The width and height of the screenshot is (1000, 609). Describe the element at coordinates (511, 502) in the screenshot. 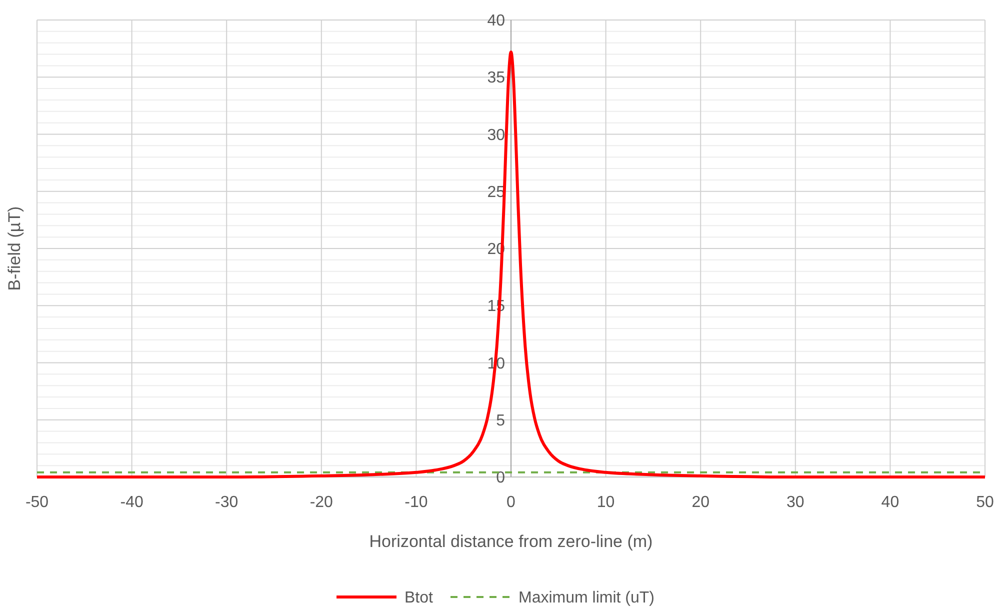

I see `x-tick-label: 0` at that location.